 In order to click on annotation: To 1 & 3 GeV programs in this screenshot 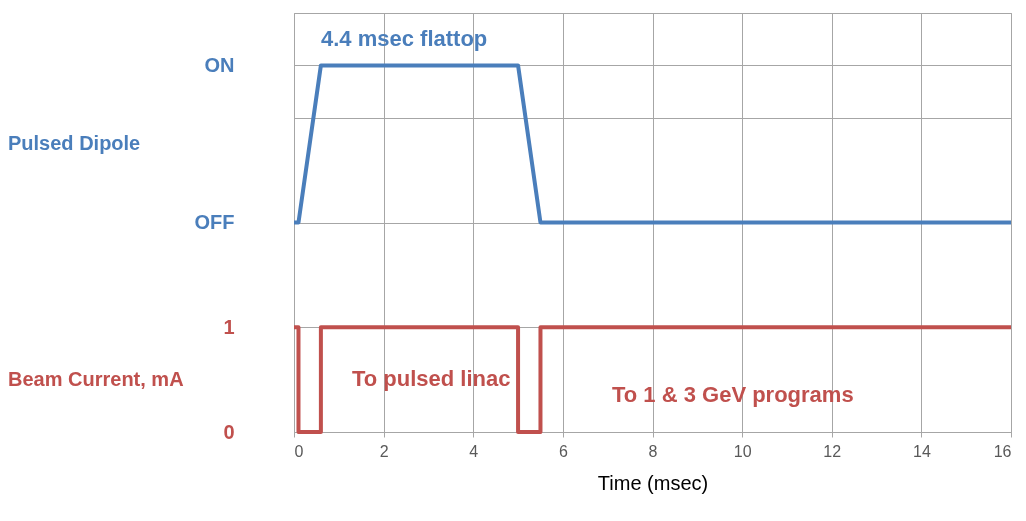, I will do `click(733, 394)`.